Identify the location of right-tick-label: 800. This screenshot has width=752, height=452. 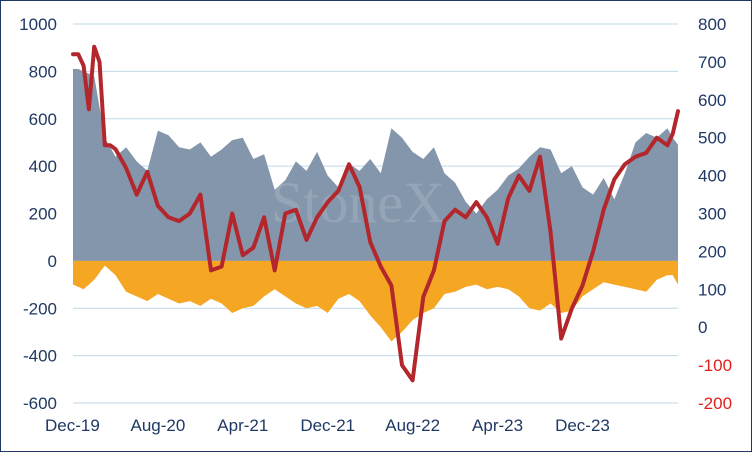
(712, 24).